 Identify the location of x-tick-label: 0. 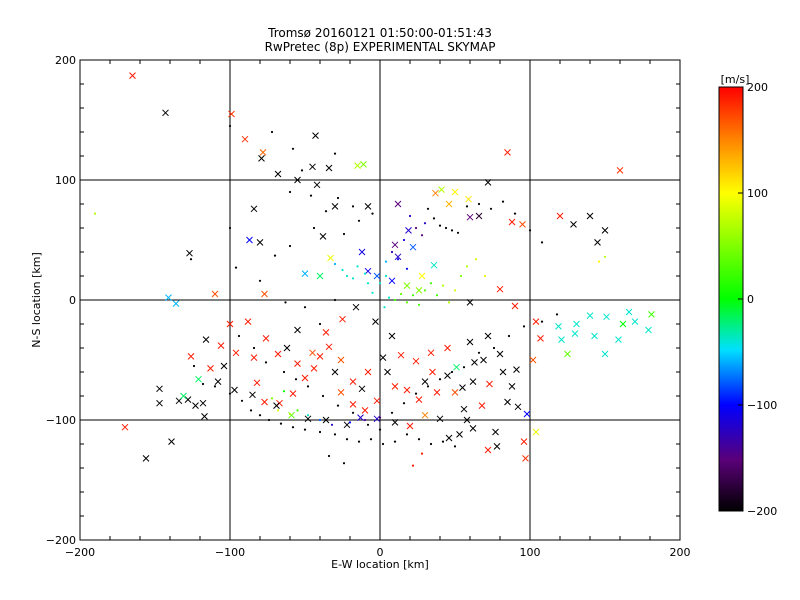
(380, 552).